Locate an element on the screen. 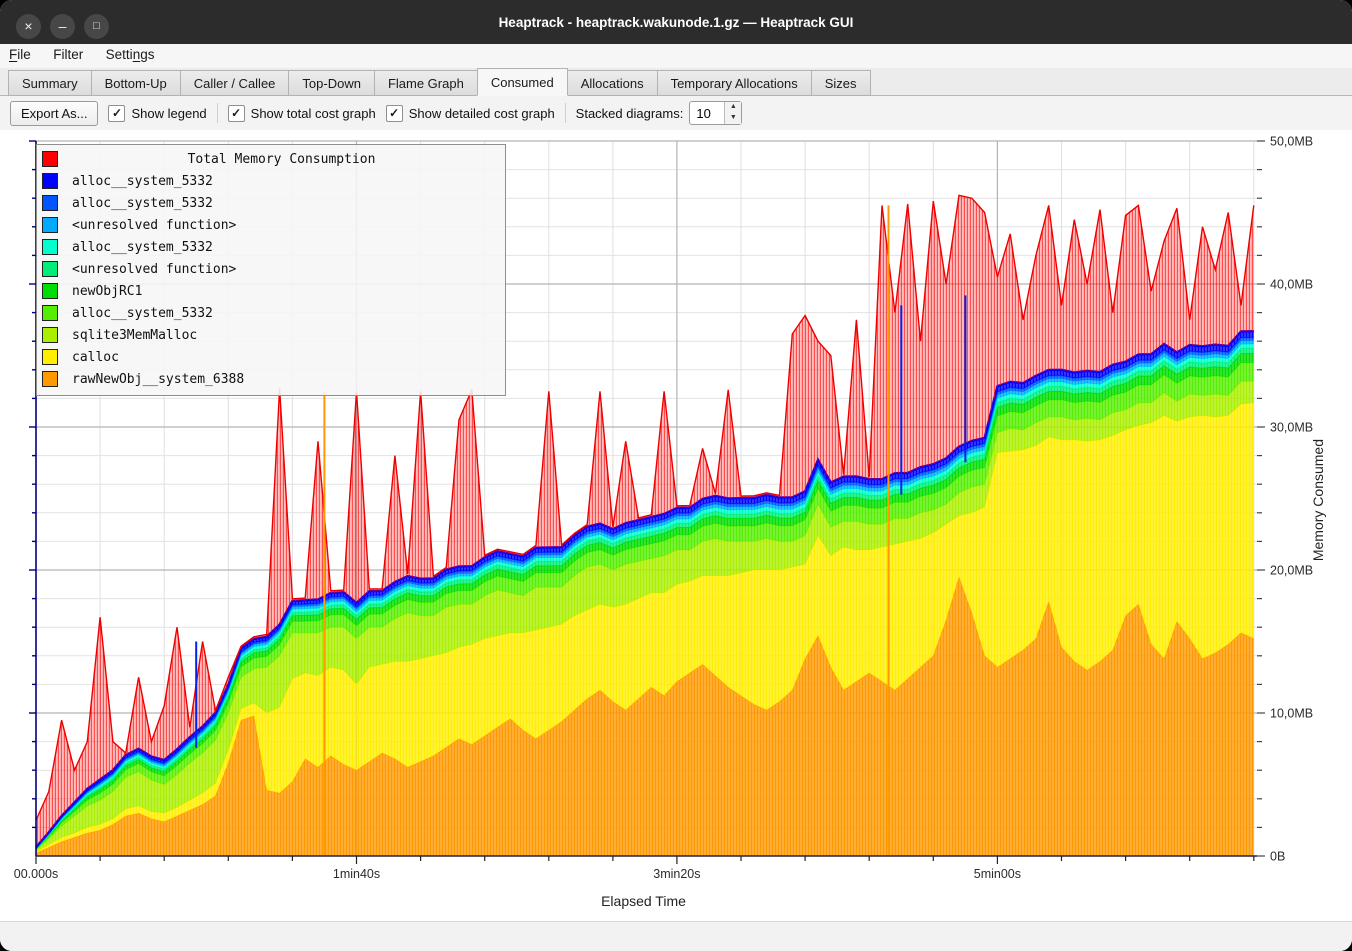 The image size is (1352, 951). x-tick-label: 5min00s is located at coordinates (997, 874).